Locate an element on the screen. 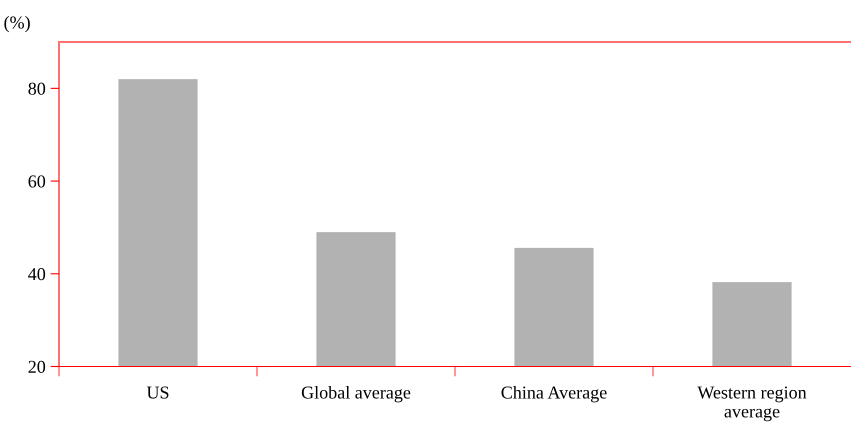 This screenshot has height=437, width=851. x-tick-label: China Average is located at coordinates (554, 394).